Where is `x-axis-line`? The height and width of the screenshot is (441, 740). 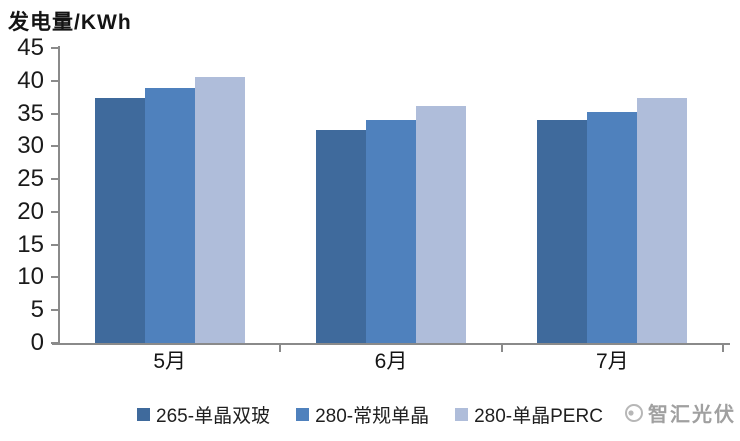
x-axis-line is located at coordinates (391, 344).